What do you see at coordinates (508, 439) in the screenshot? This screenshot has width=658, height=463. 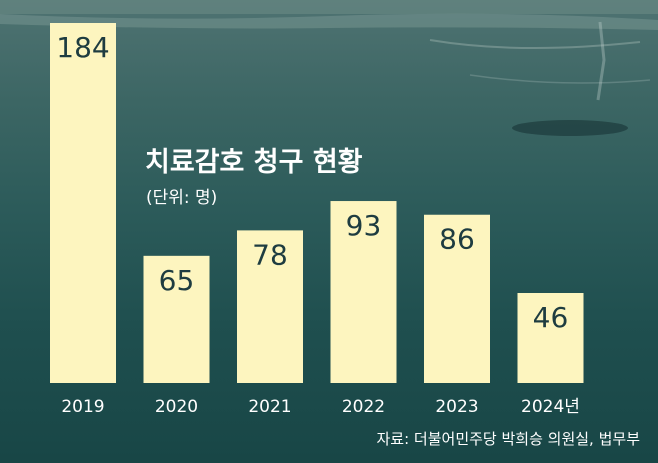 I see `source-note: 자료: 더불어민주당 박희승 의원실, 법무부` at bounding box center [508, 439].